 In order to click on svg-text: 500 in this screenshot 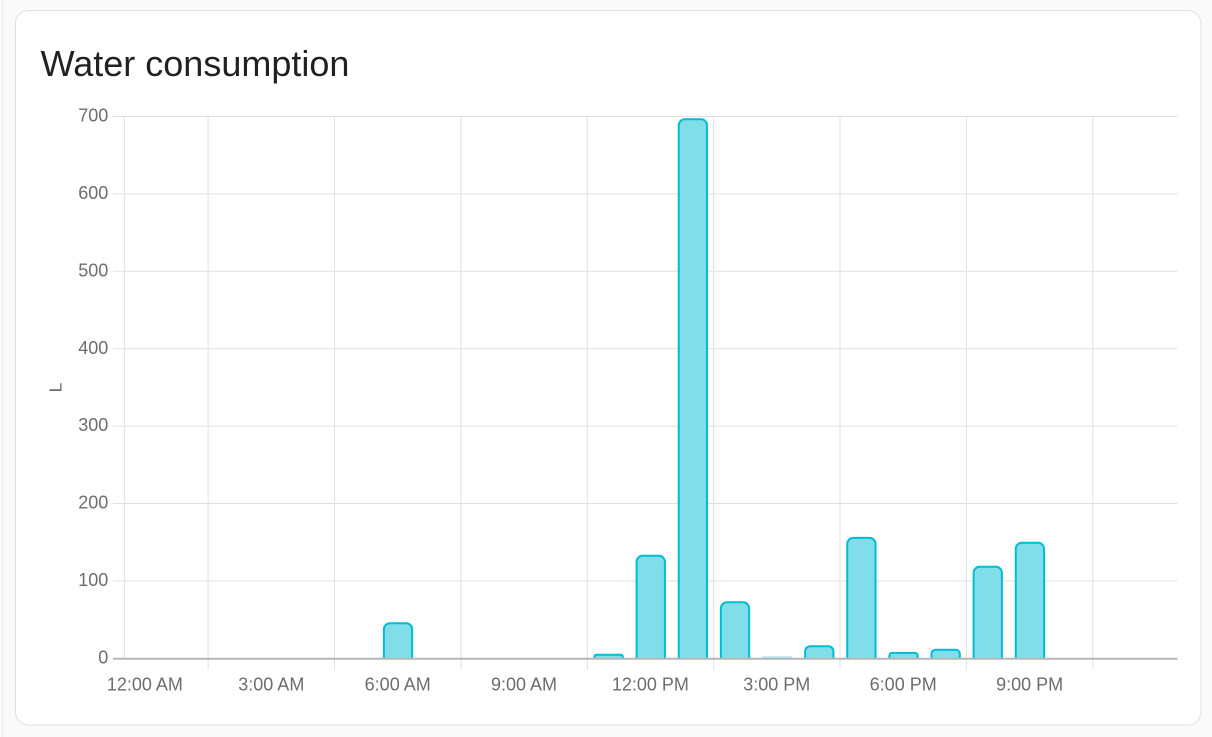, I will do `click(93, 270)`.